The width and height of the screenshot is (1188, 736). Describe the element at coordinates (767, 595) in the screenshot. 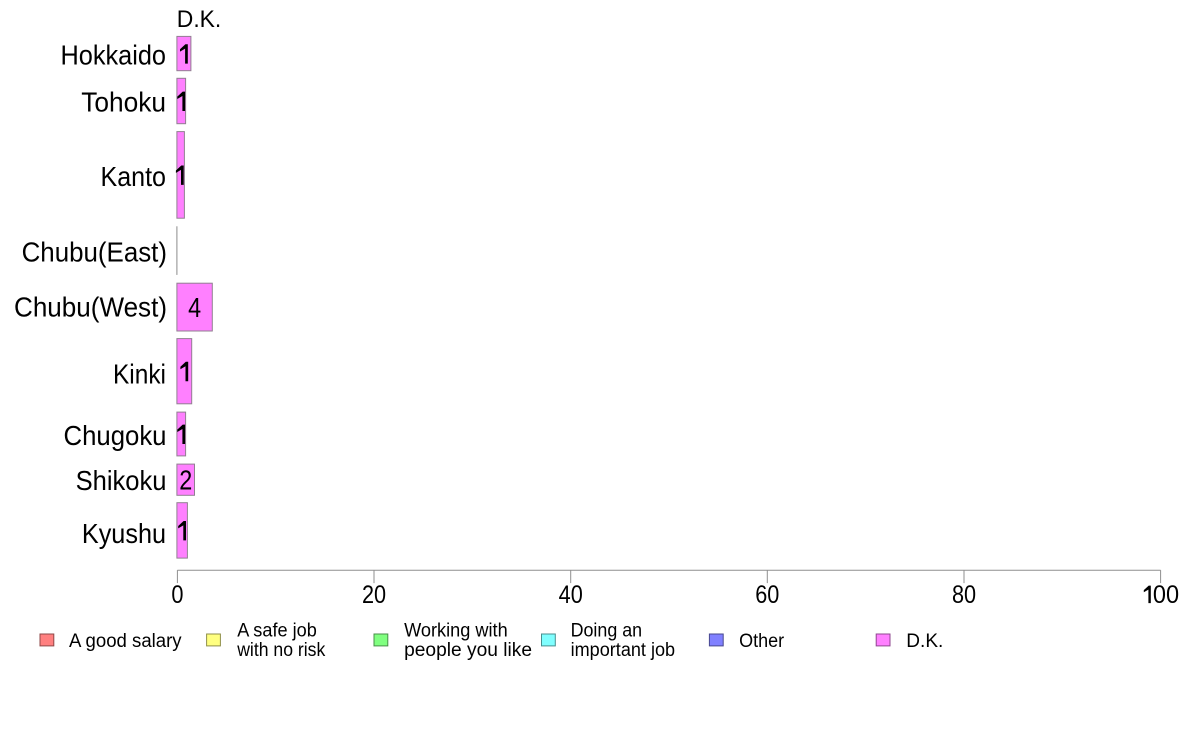

I see `svg-text: 60` at that location.